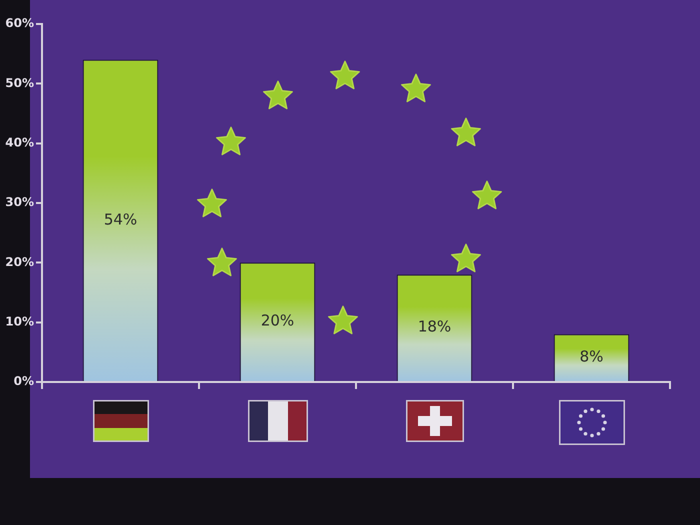 The image size is (700, 525). What do you see at coordinates (19, 23) in the screenshot?
I see `y-tick-label: 60%` at bounding box center [19, 23].